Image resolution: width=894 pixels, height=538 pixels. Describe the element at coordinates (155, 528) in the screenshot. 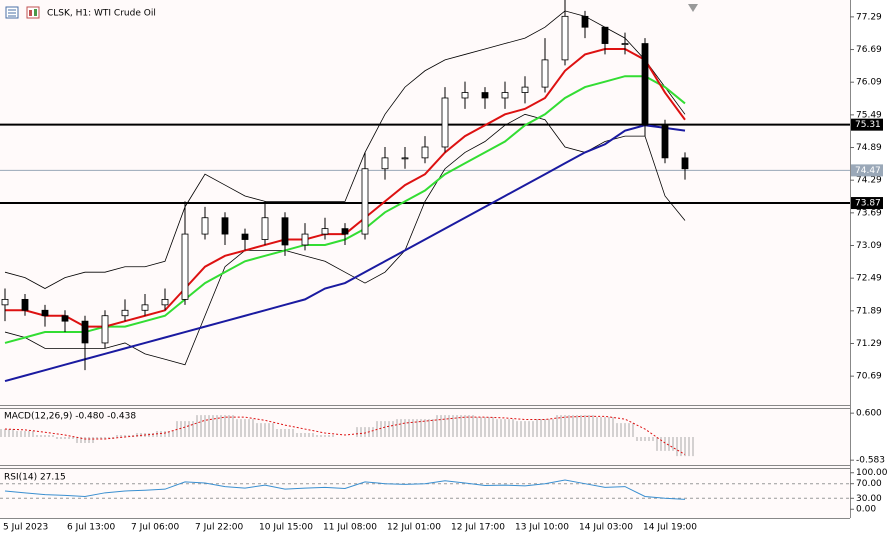

I see `x-tick-label: 7 Jul 06:00` at that location.